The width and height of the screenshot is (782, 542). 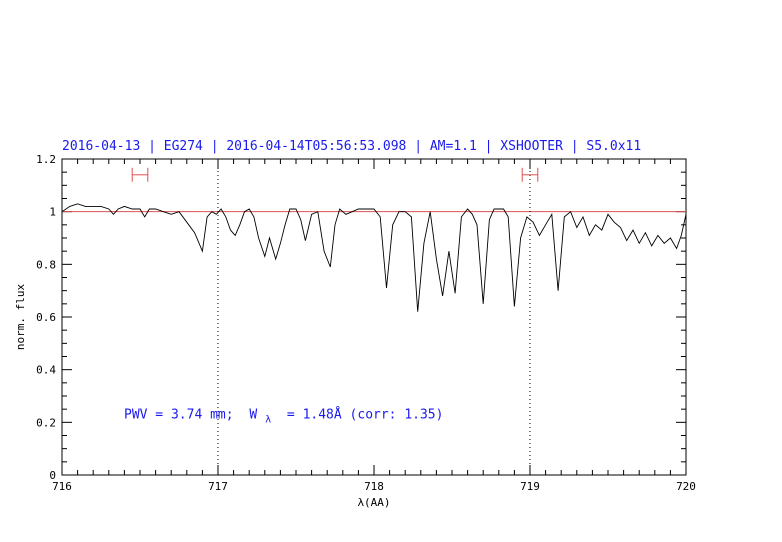 I want to click on y-tick-label: 1, so click(x=52, y=212).